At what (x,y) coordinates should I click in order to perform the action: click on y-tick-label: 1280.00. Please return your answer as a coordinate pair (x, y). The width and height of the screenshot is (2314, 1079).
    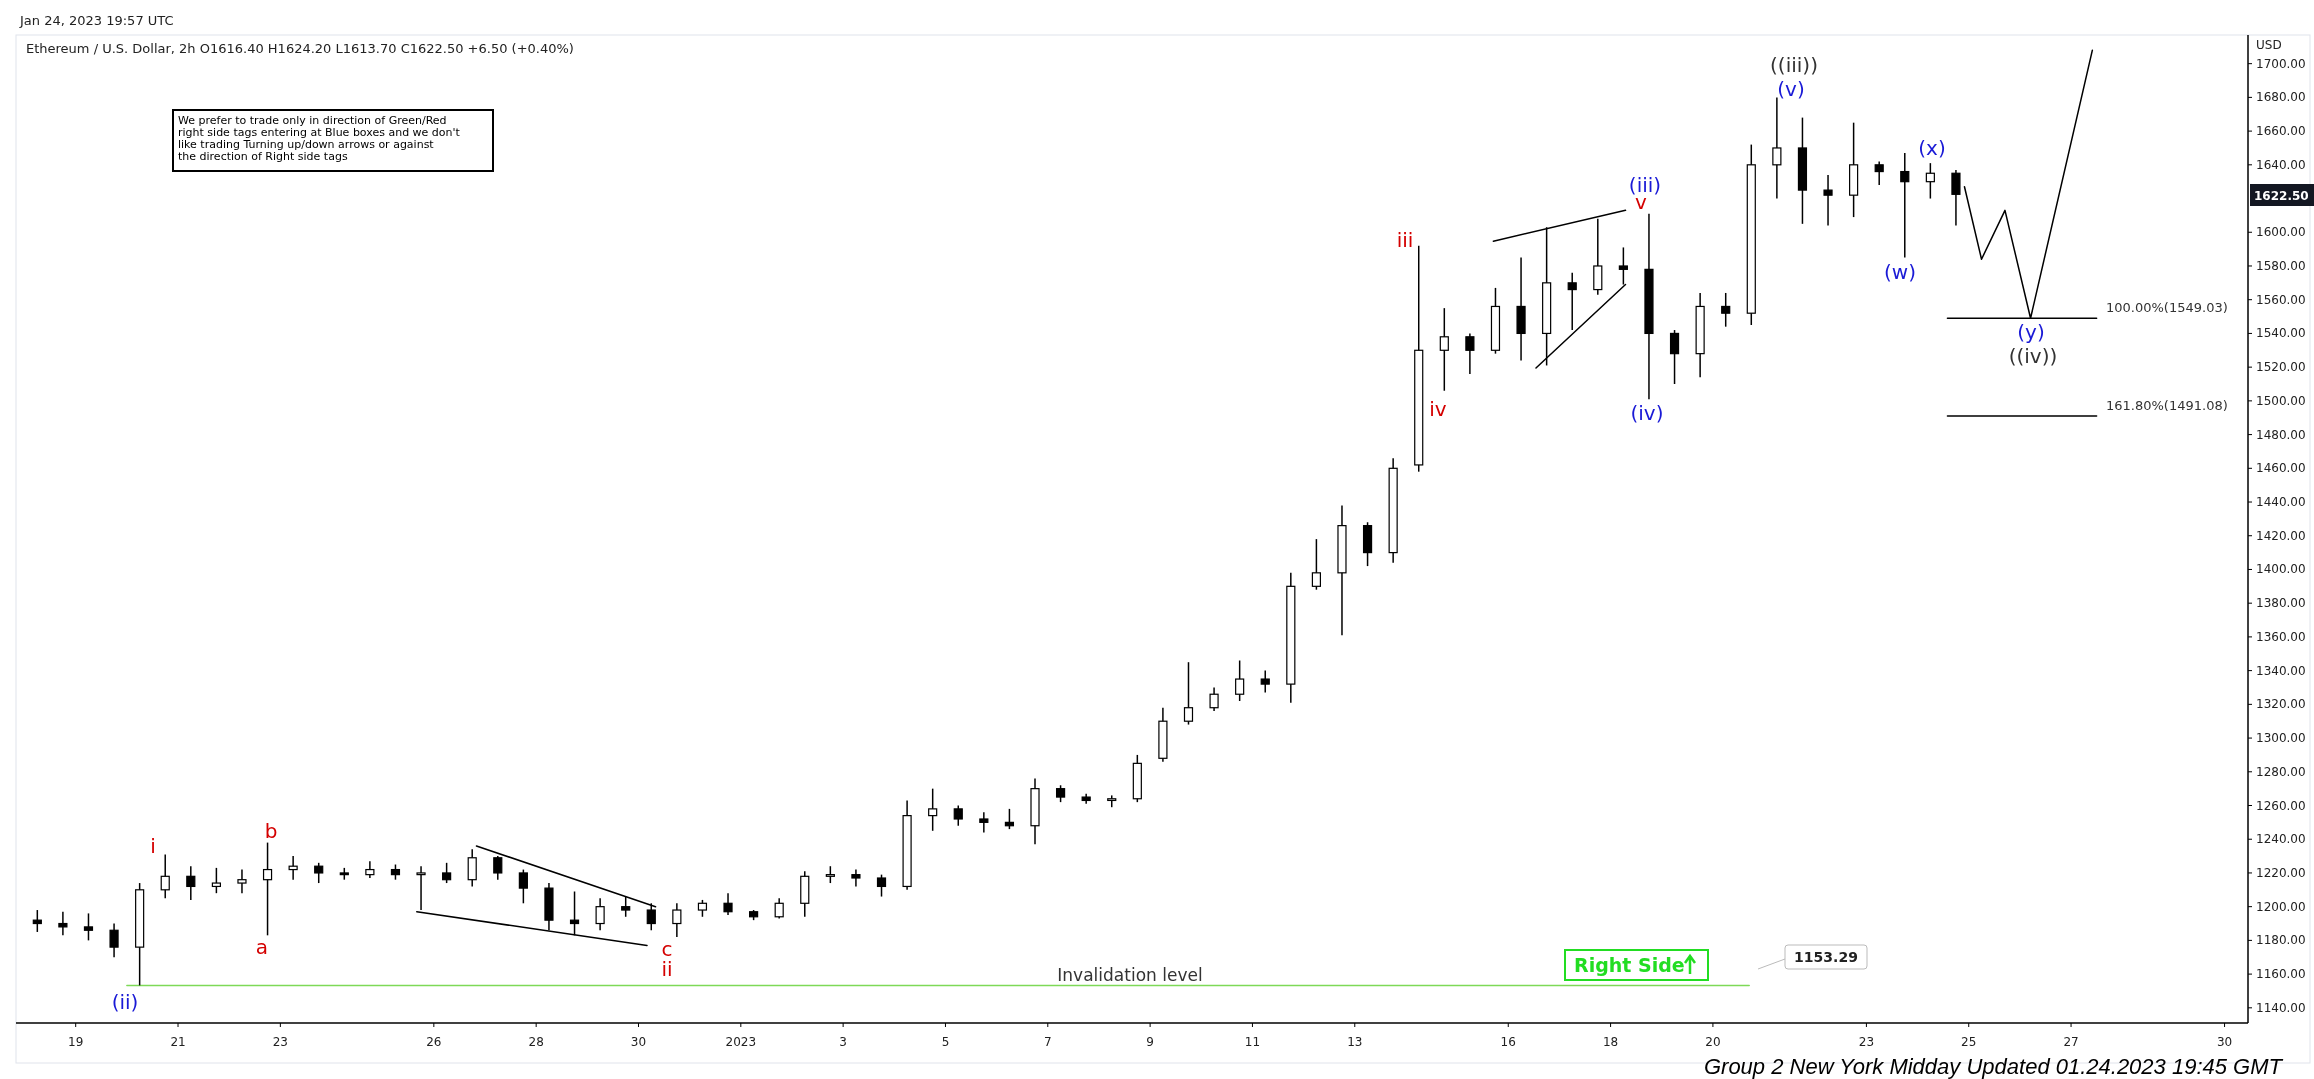
    Looking at the image, I should click on (2281, 771).